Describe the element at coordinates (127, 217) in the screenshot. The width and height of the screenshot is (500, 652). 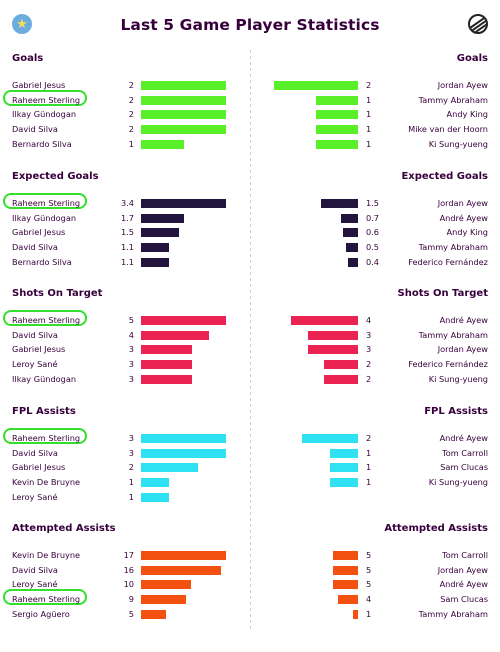
I see `home-player-value: 1.7` at that location.